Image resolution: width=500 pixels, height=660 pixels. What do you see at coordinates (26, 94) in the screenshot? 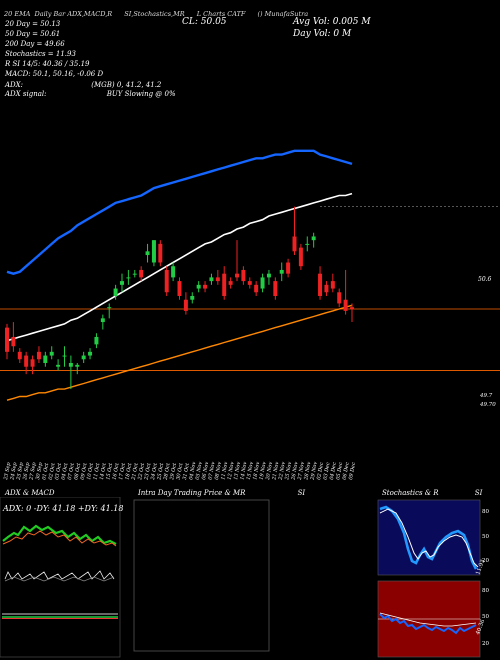
I see `adx-signal-label: ADX signal:` at bounding box center [26, 94].